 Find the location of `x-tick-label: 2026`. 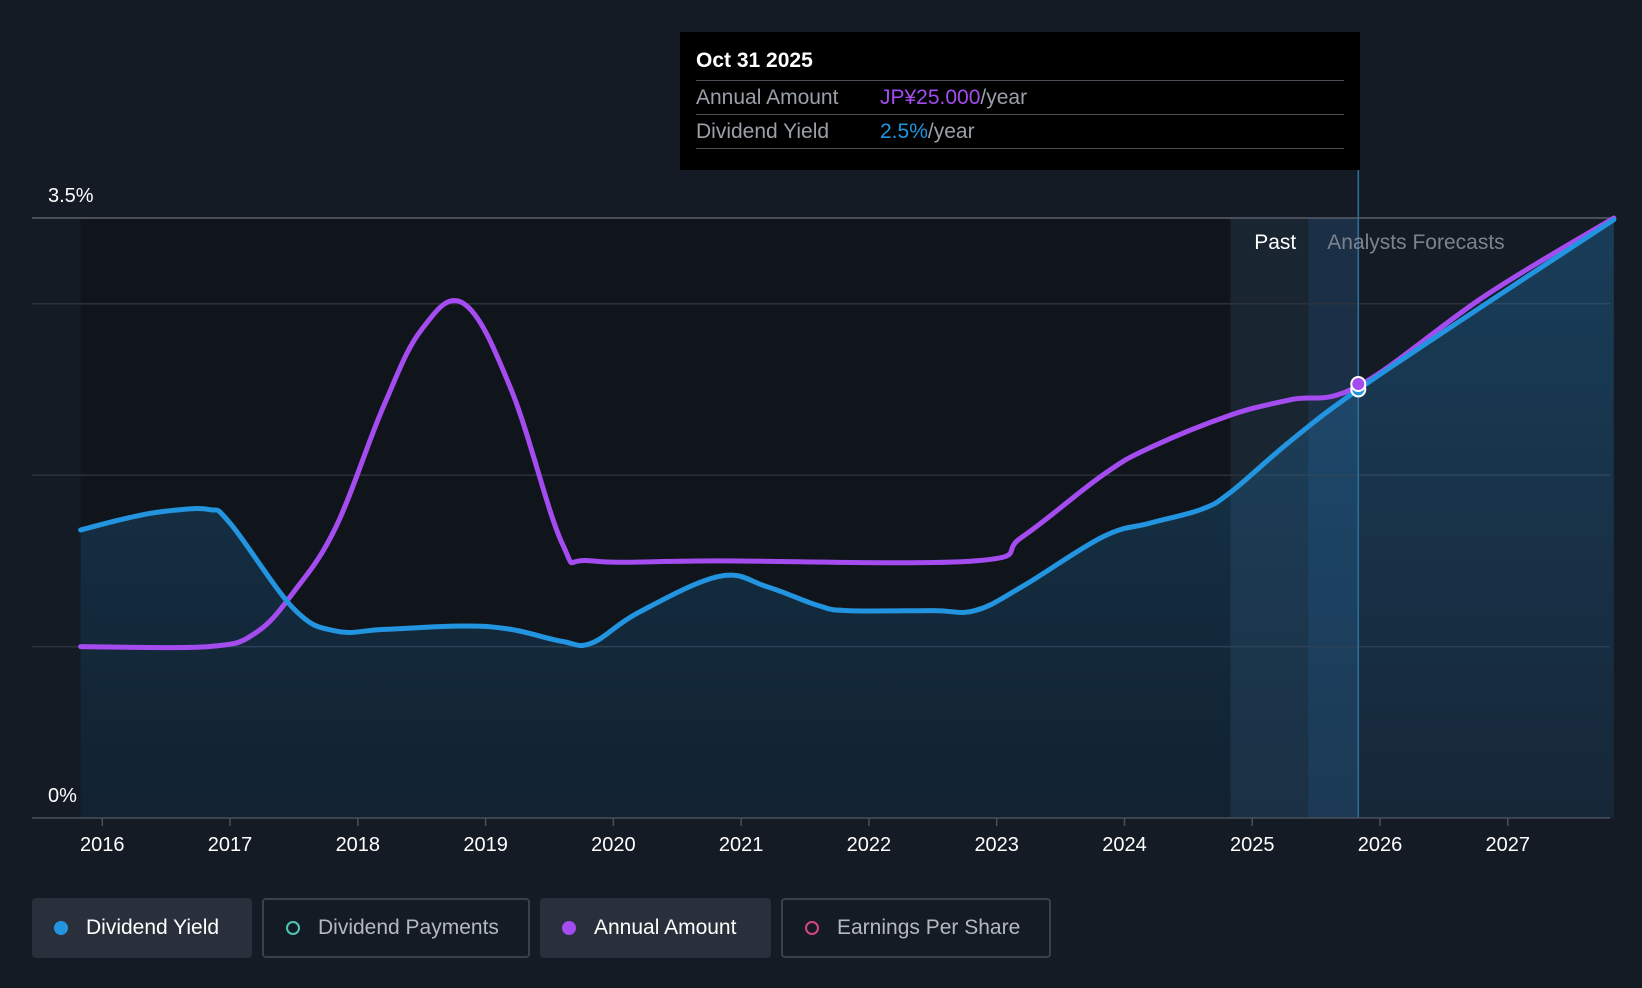

x-tick-label: 2026 is located at coordinates (1380, 845).